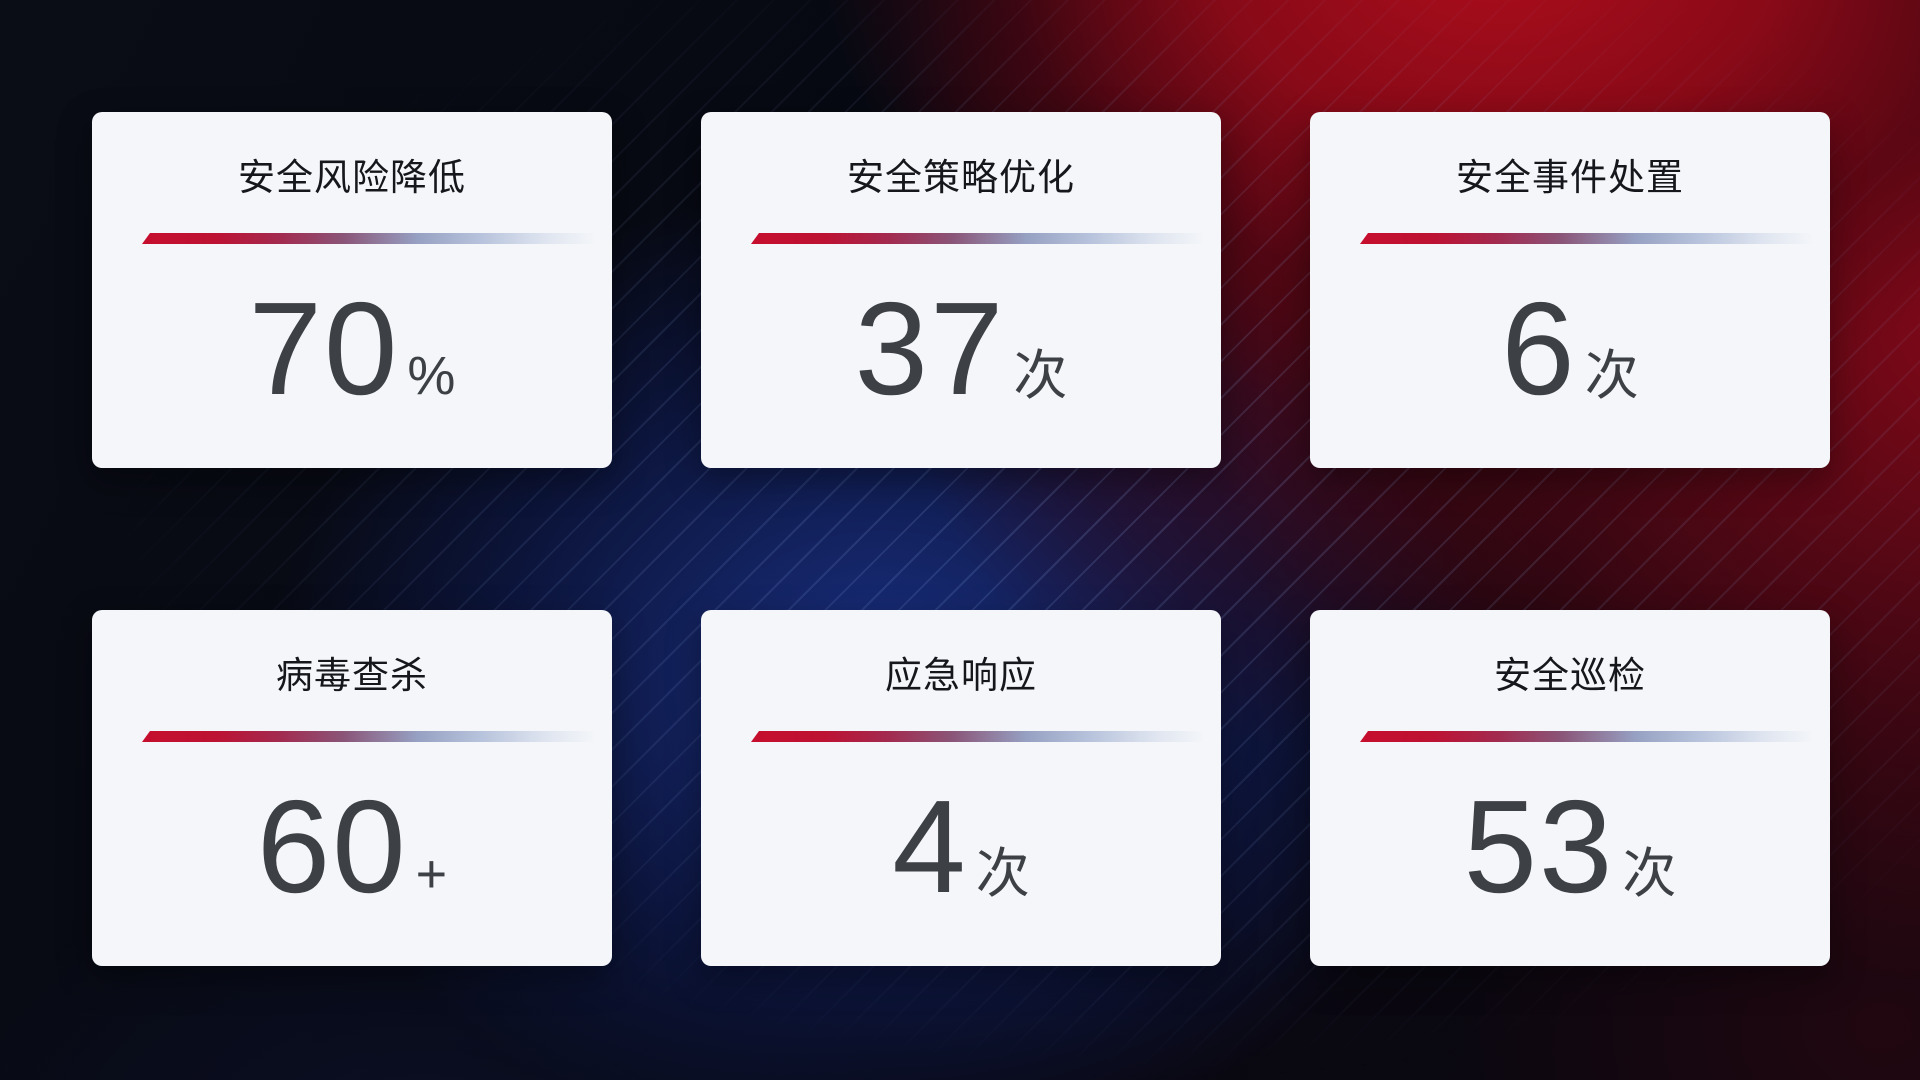 The height and width of the screenshot is (1080, 1920). I want to click on card-title: 安全风险降低, so click(352, 177).